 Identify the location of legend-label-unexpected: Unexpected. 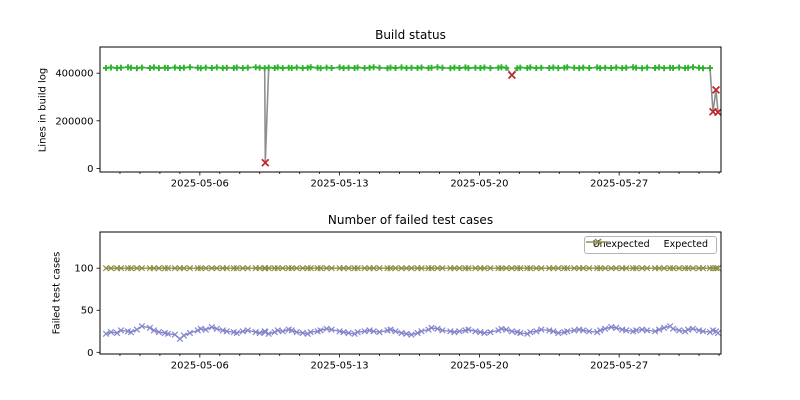
(621, 244).